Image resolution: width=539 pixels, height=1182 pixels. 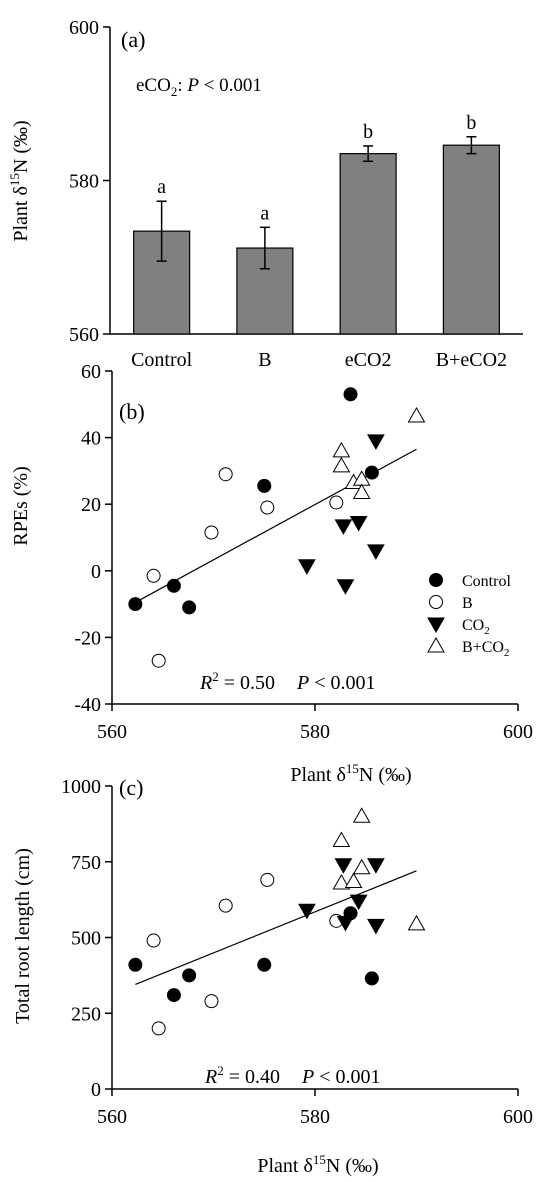 What do you see at coordinates (518, 1117) in the screenshot?
I see `x-tick-label: 600` at bounding box center [518, 1117].